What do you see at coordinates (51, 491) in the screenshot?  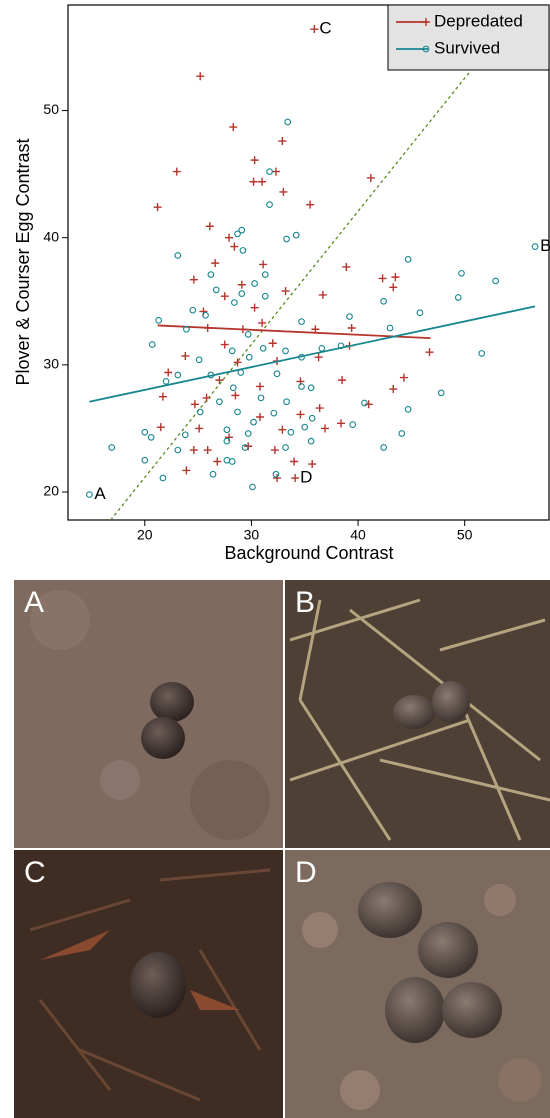 I see `y-tick-label: 20` at bounding box center [51, 491].